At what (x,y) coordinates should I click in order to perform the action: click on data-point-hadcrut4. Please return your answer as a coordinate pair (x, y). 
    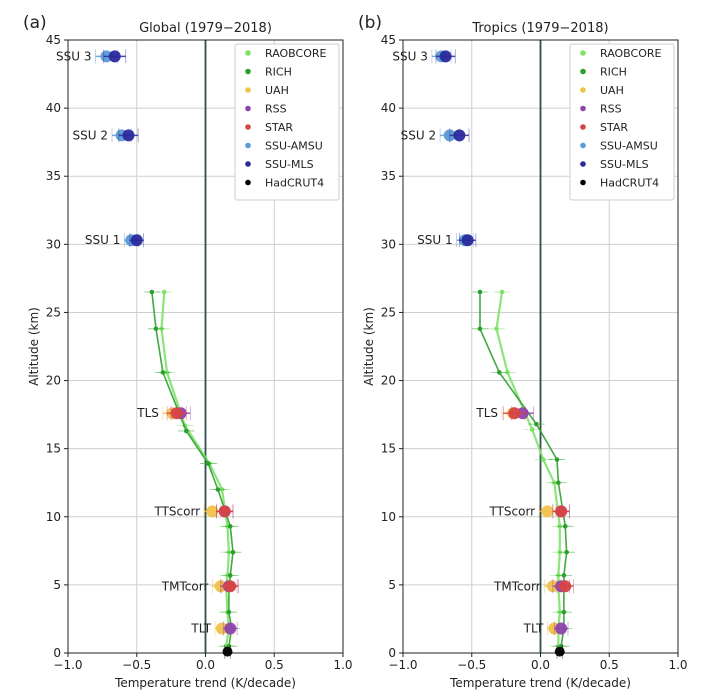
    Looking at the image, I should click on (559, 651).